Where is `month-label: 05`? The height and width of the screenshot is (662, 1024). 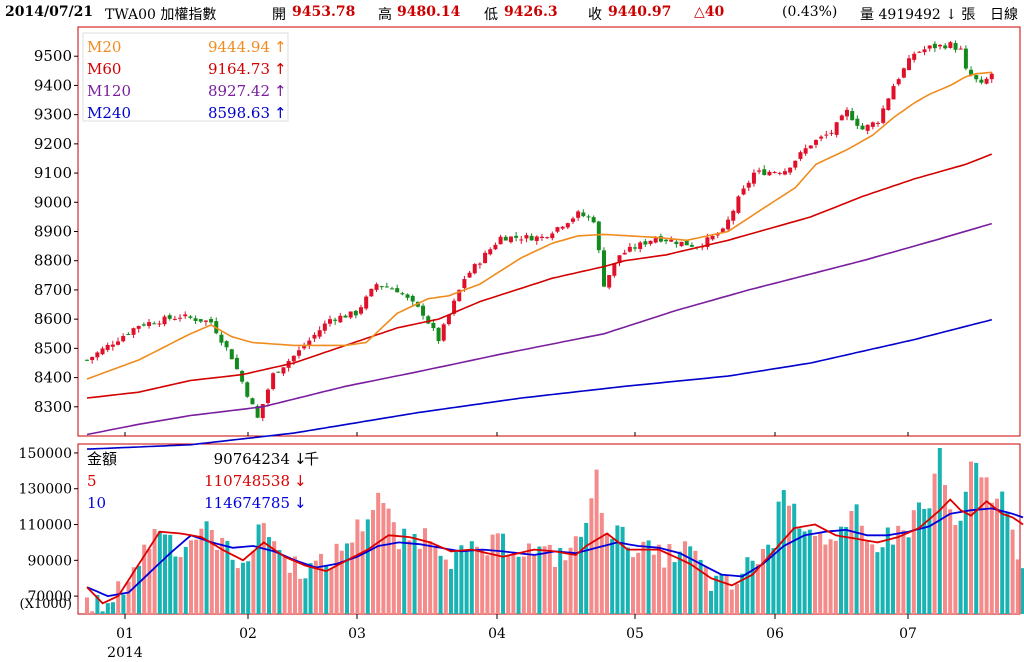 month-label: 05 is located at coordinates (635, 634).